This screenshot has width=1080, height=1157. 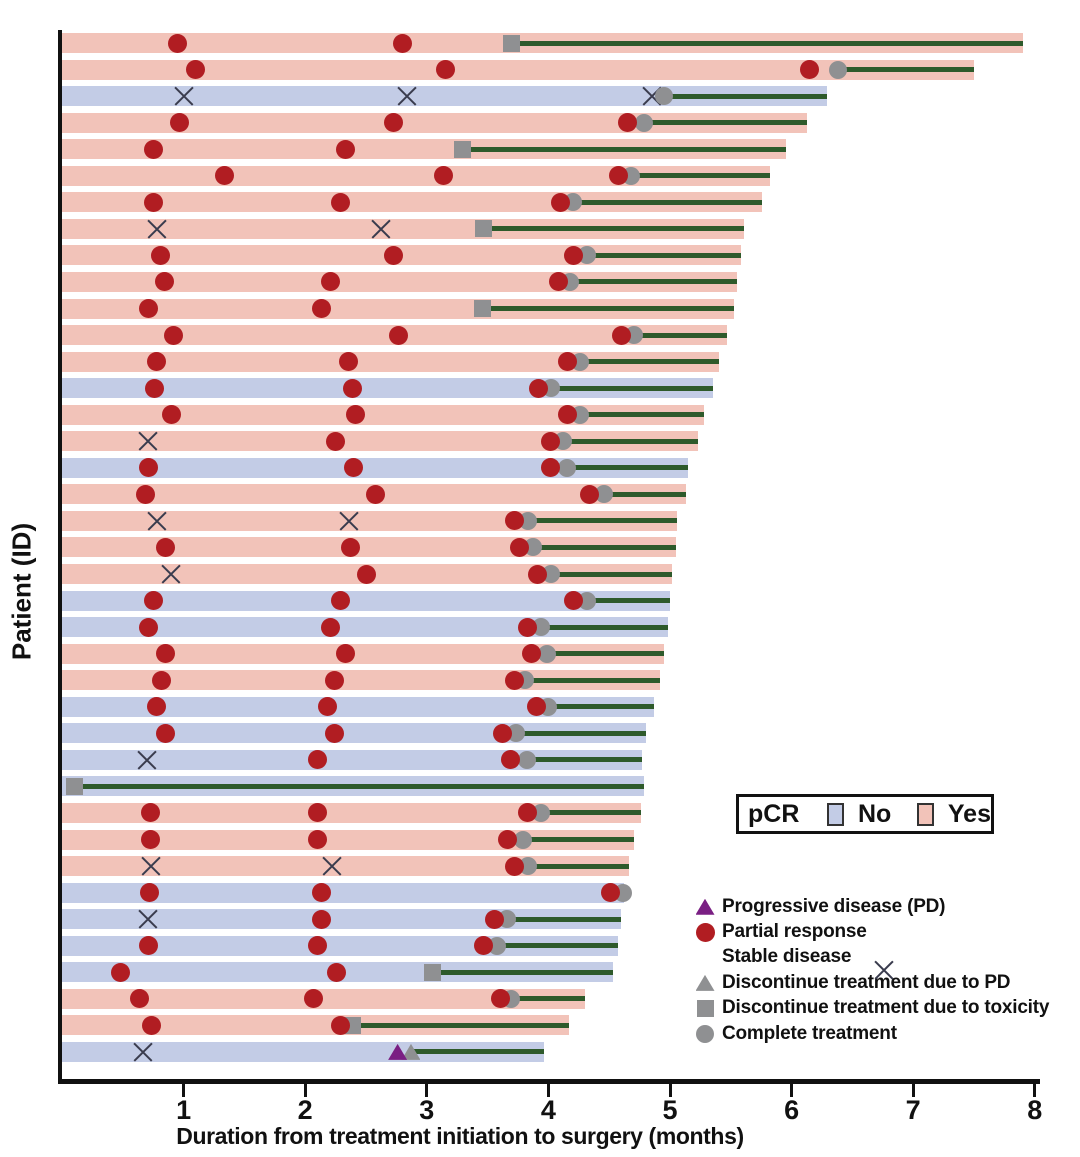 I want to click on pr-legend-icon, so click(x=705, y=932).